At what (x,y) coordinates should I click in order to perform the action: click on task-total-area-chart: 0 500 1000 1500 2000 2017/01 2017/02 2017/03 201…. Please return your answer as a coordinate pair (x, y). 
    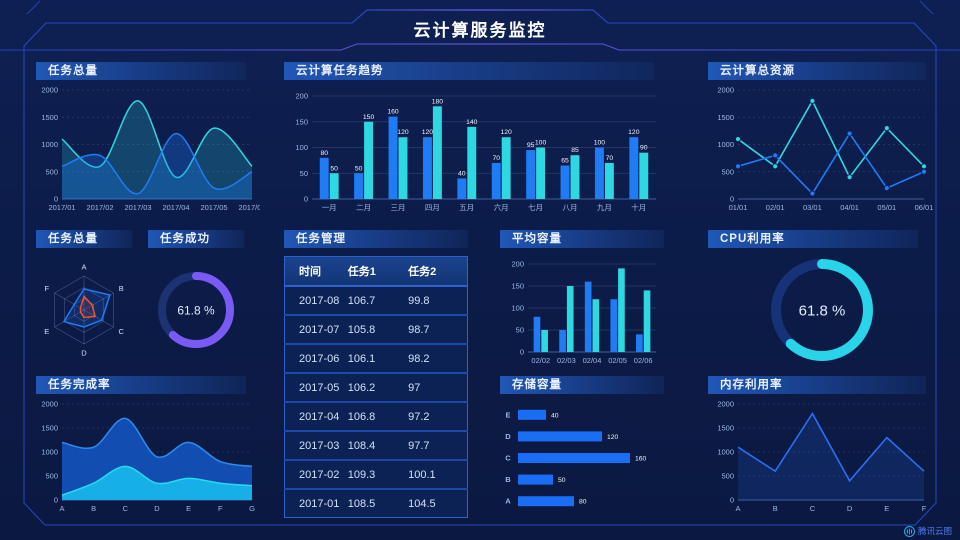
    Looking at the image, I should click on (150, 147).